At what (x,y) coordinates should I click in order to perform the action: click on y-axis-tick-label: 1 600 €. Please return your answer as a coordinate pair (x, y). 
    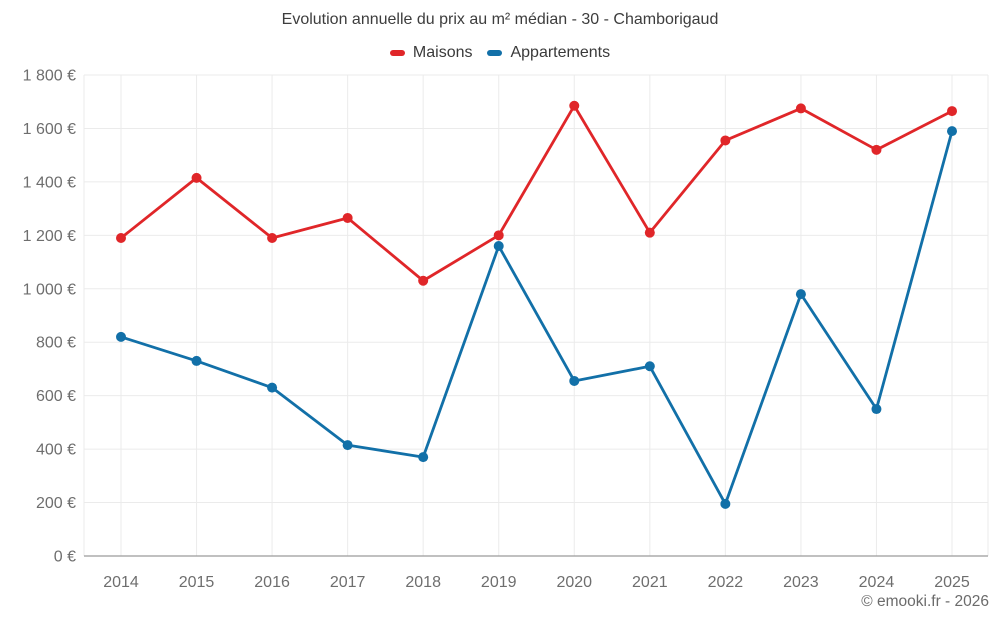
    Looking at the image, I should click on (49, 129).